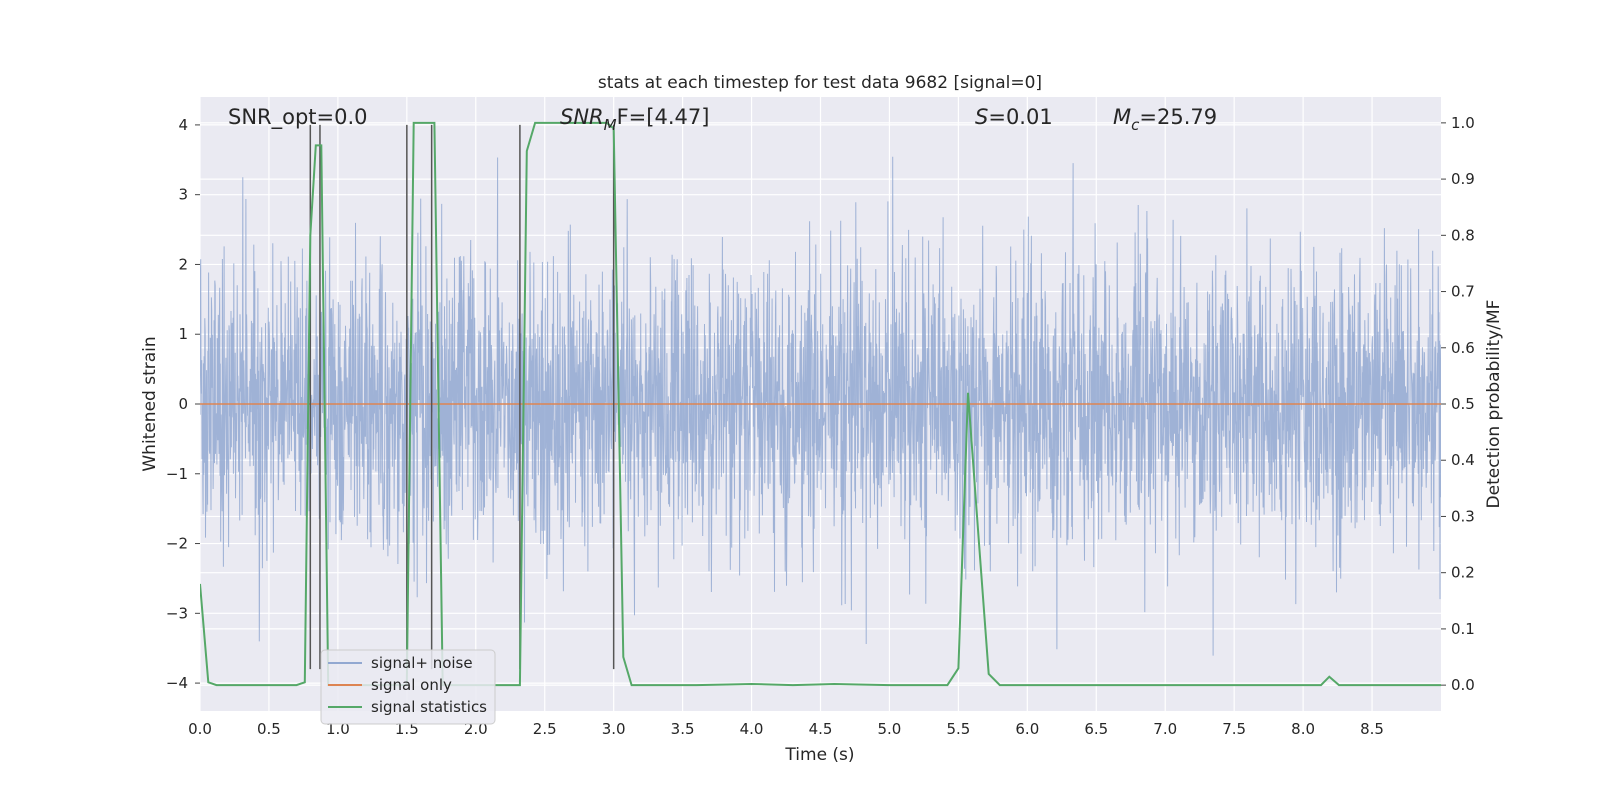  What do you see at coordinates (1463, 629) in the screenshot?
I see `y2-tick-label: 0.1` at bounding box center [1463, 629].